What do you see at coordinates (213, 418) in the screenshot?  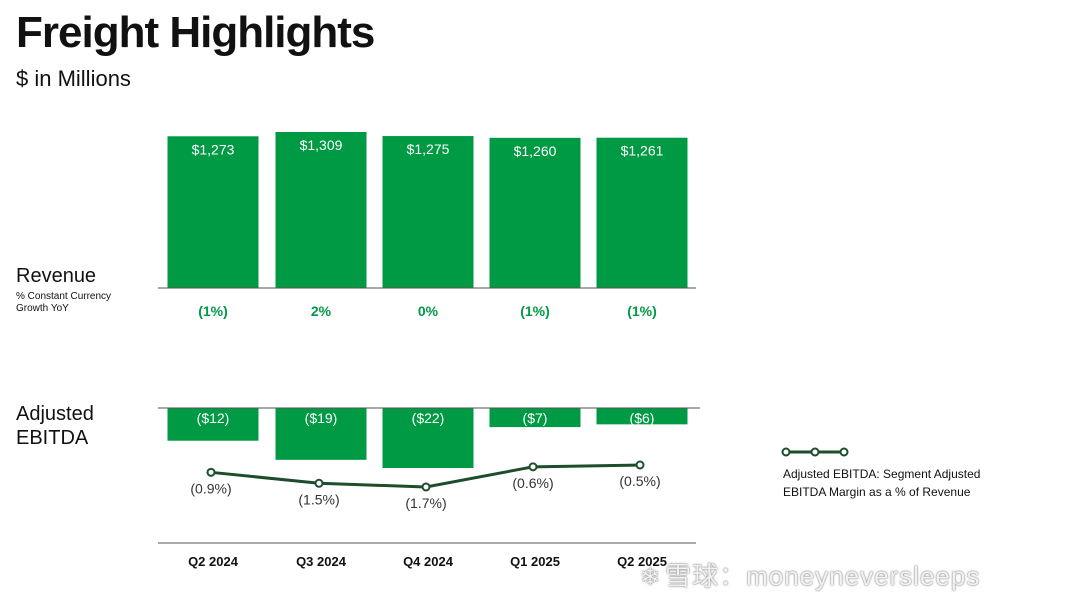 I see `ebitda-value-label-1: ($12)` at bounding box center [213, 418].